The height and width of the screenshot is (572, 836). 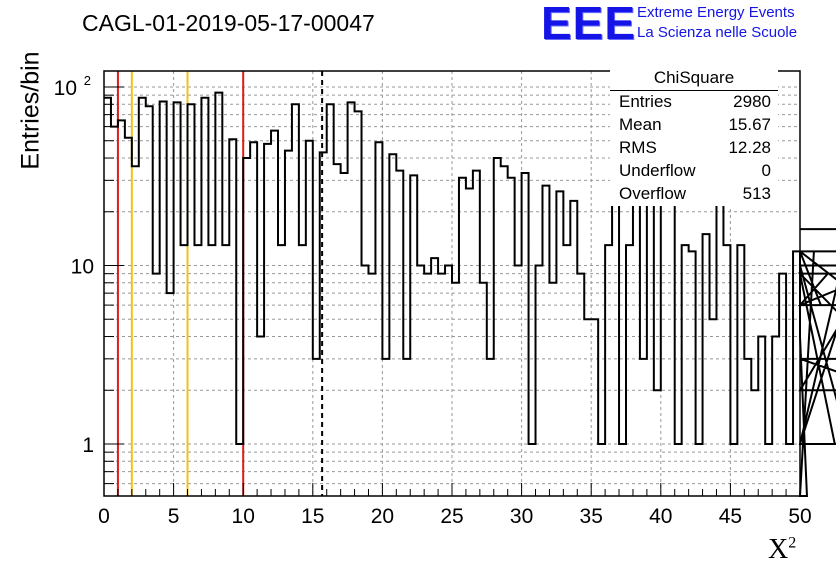 I want to click on logo-subtitle-1: Extreme Energy Events, so click(x=716, y=12).